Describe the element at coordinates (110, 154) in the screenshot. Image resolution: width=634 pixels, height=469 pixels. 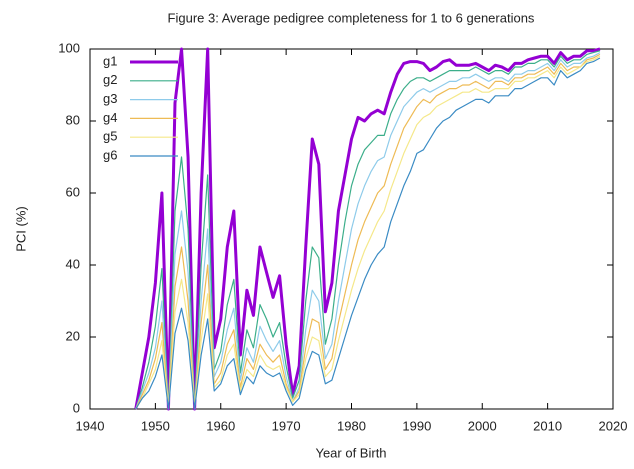
I see `legend-label: g6` at that location.